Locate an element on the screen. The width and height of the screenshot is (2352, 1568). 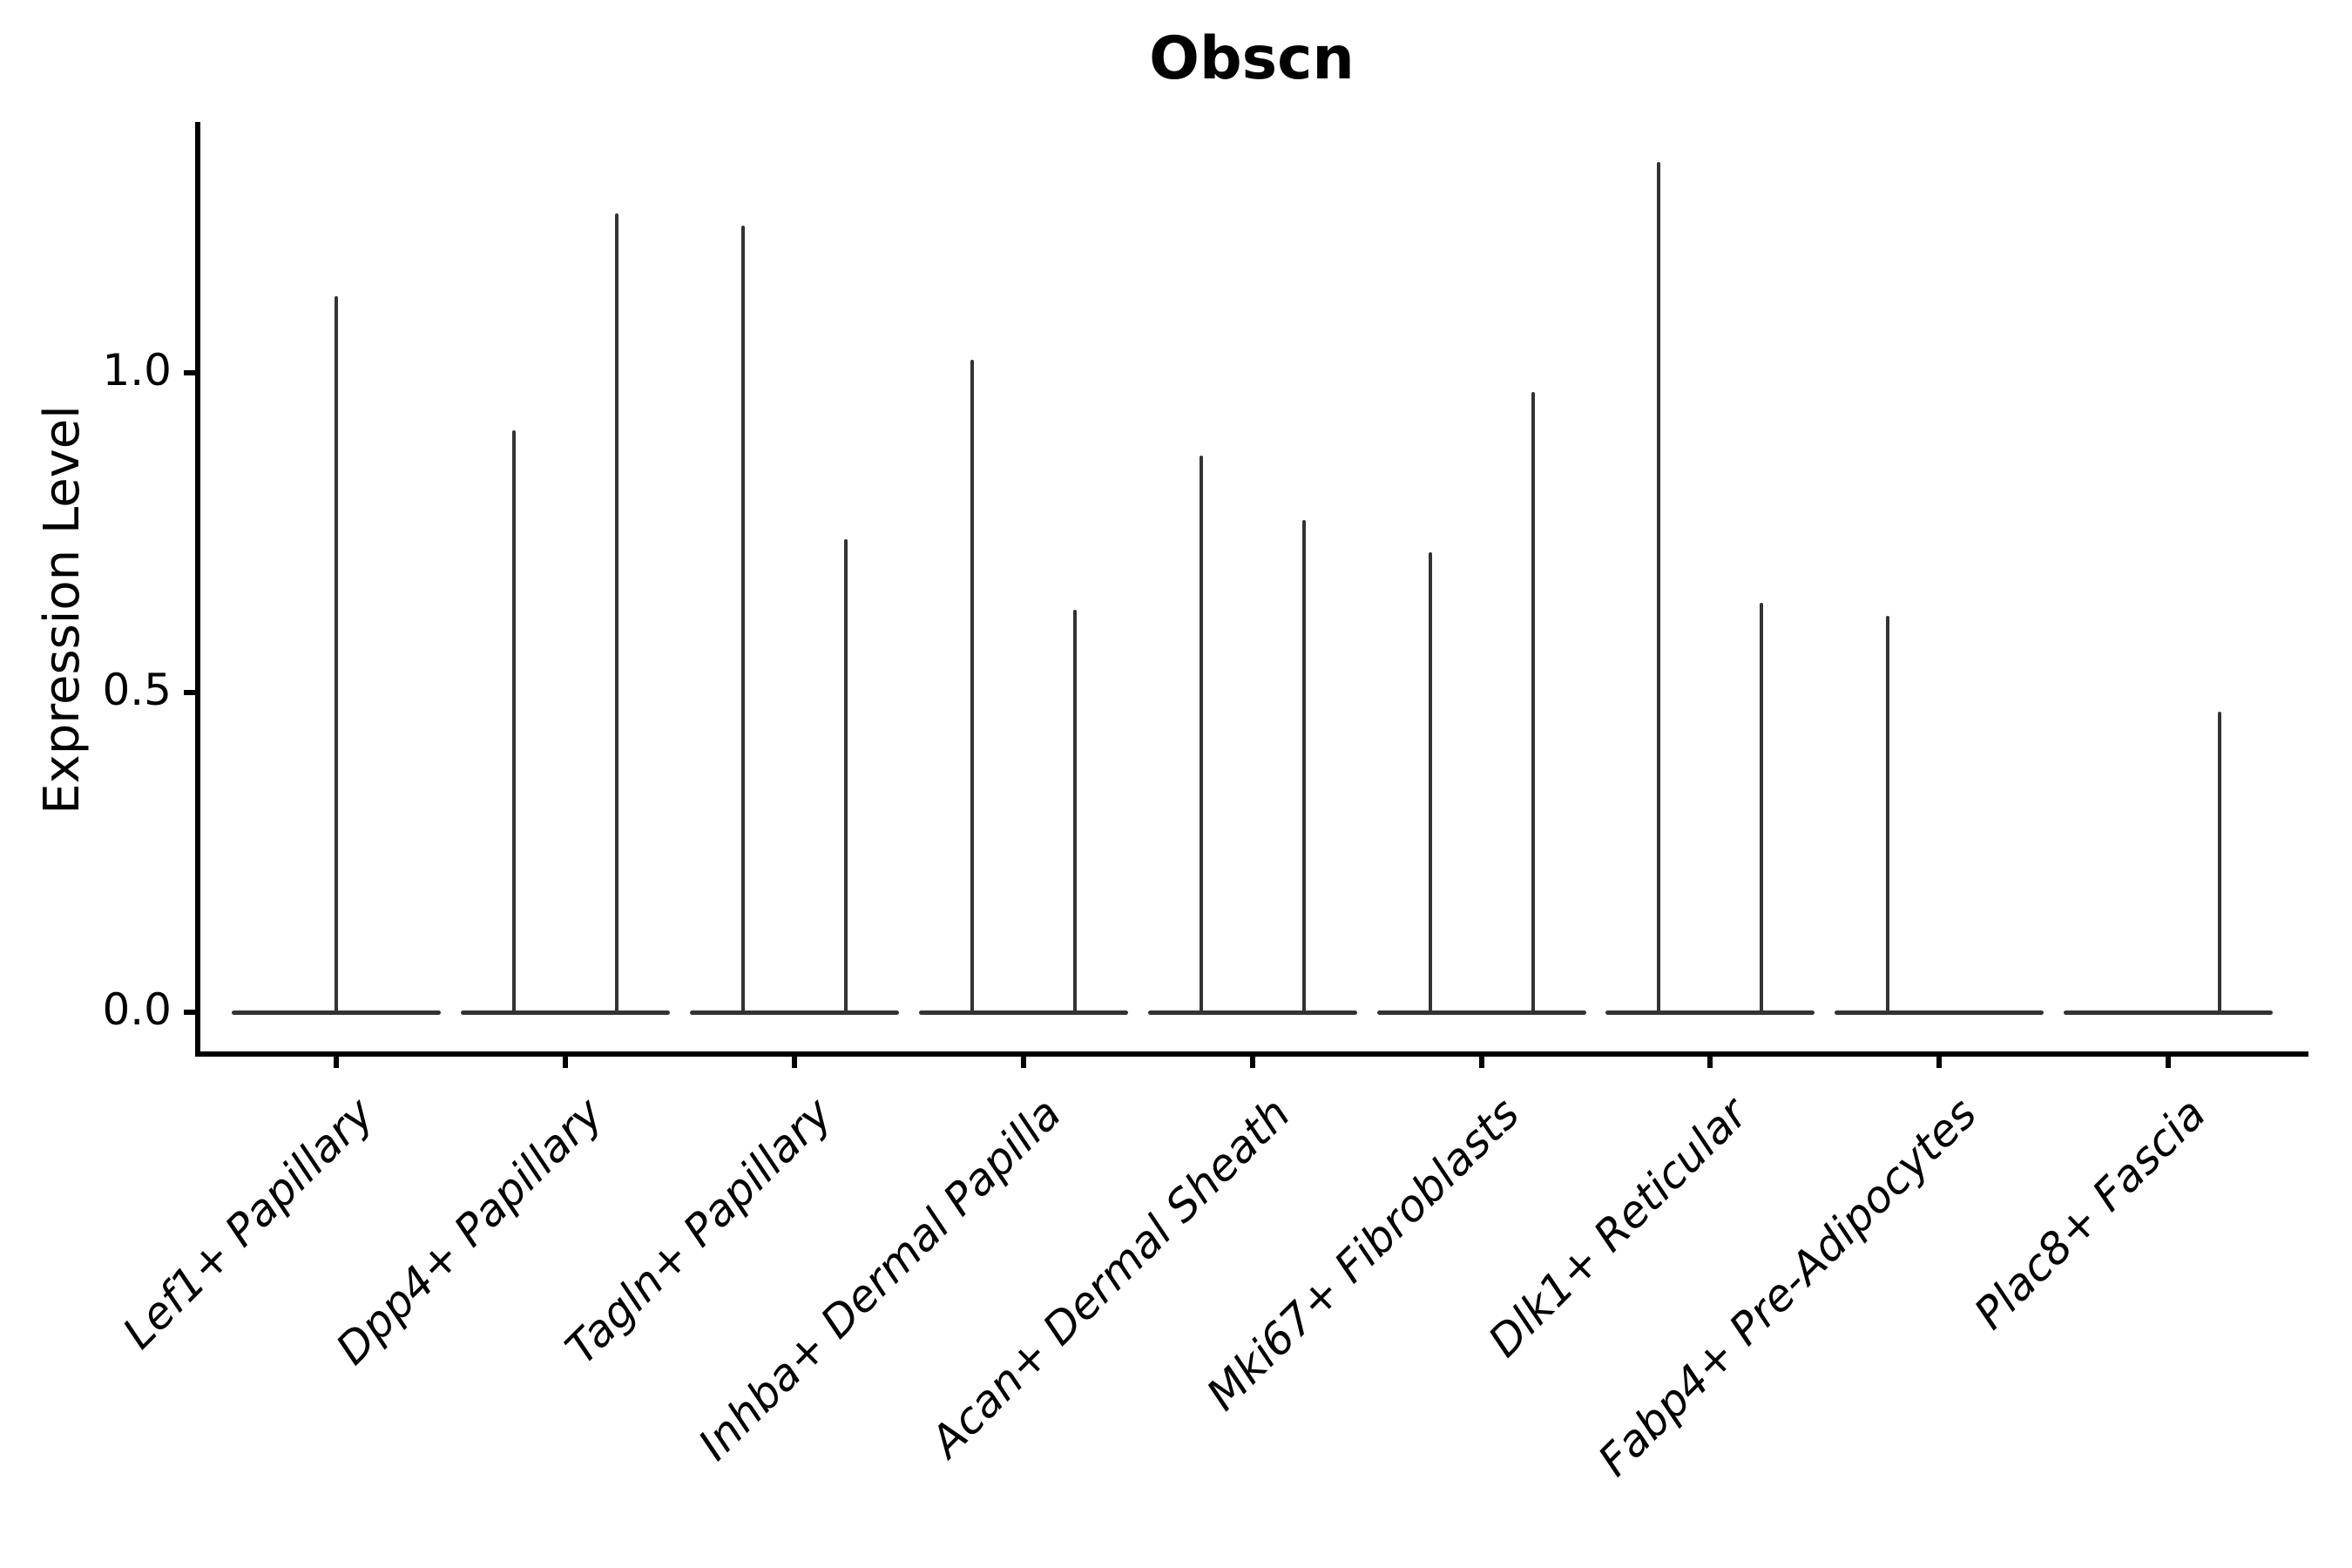
y-tick-label: 0.5 is located at coordinates (137, 690).